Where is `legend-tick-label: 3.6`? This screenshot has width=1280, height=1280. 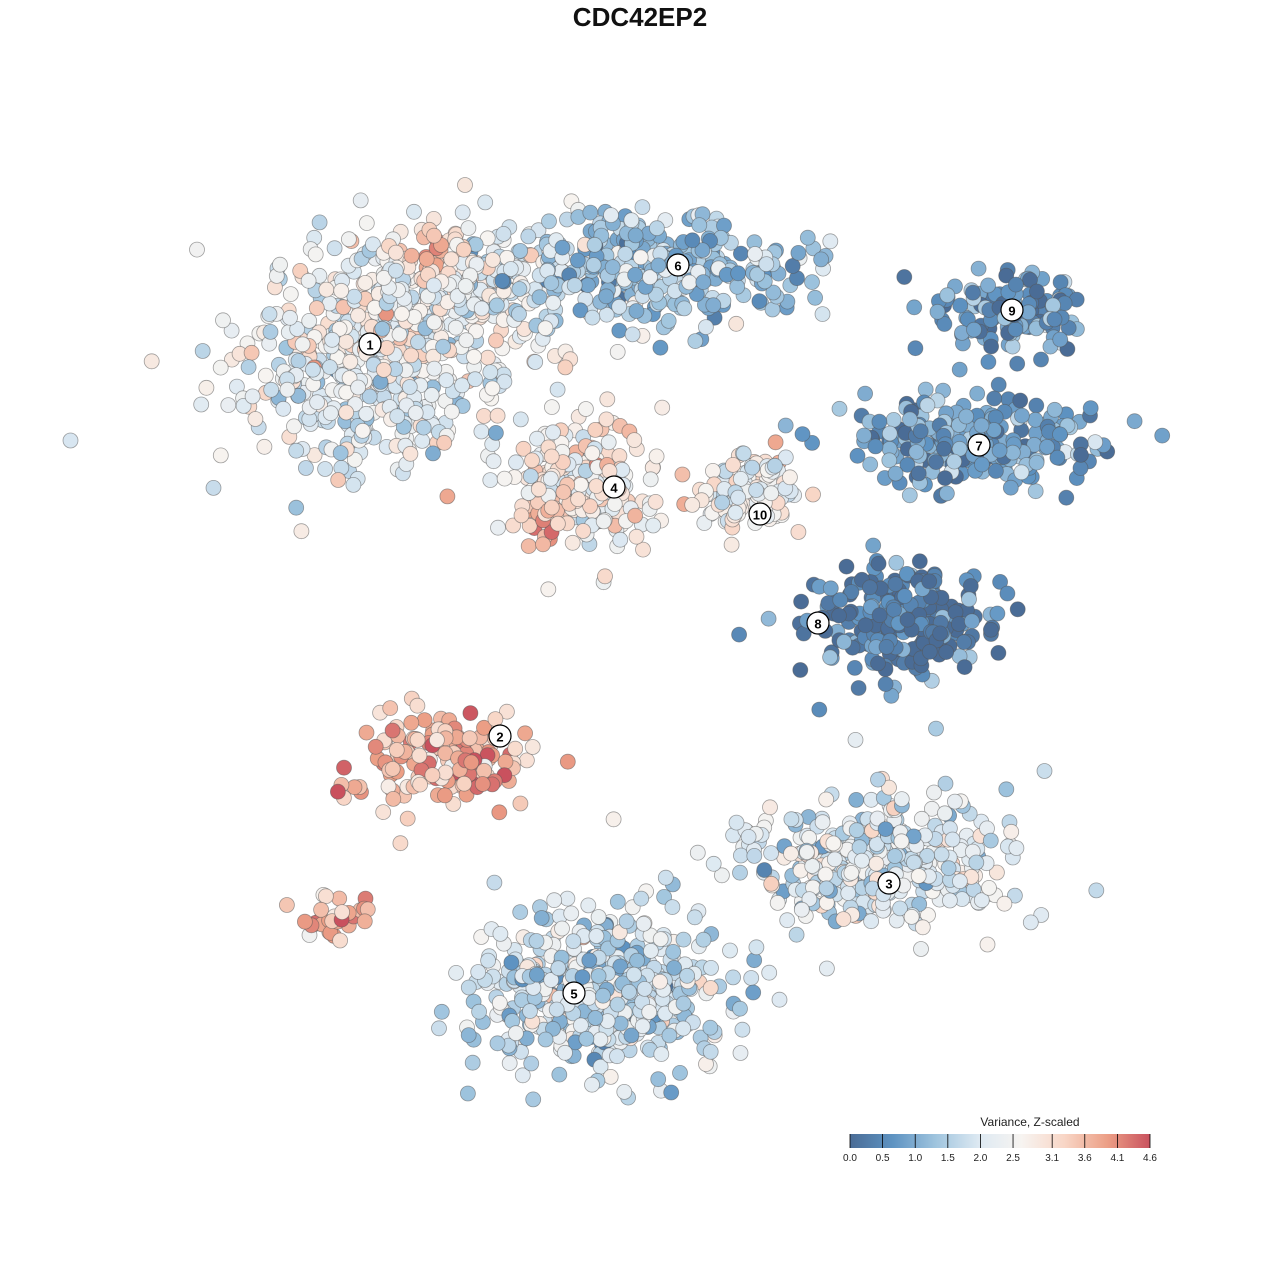
legend-tick-label: 3.6 is located at coordinates (1085, 1158).